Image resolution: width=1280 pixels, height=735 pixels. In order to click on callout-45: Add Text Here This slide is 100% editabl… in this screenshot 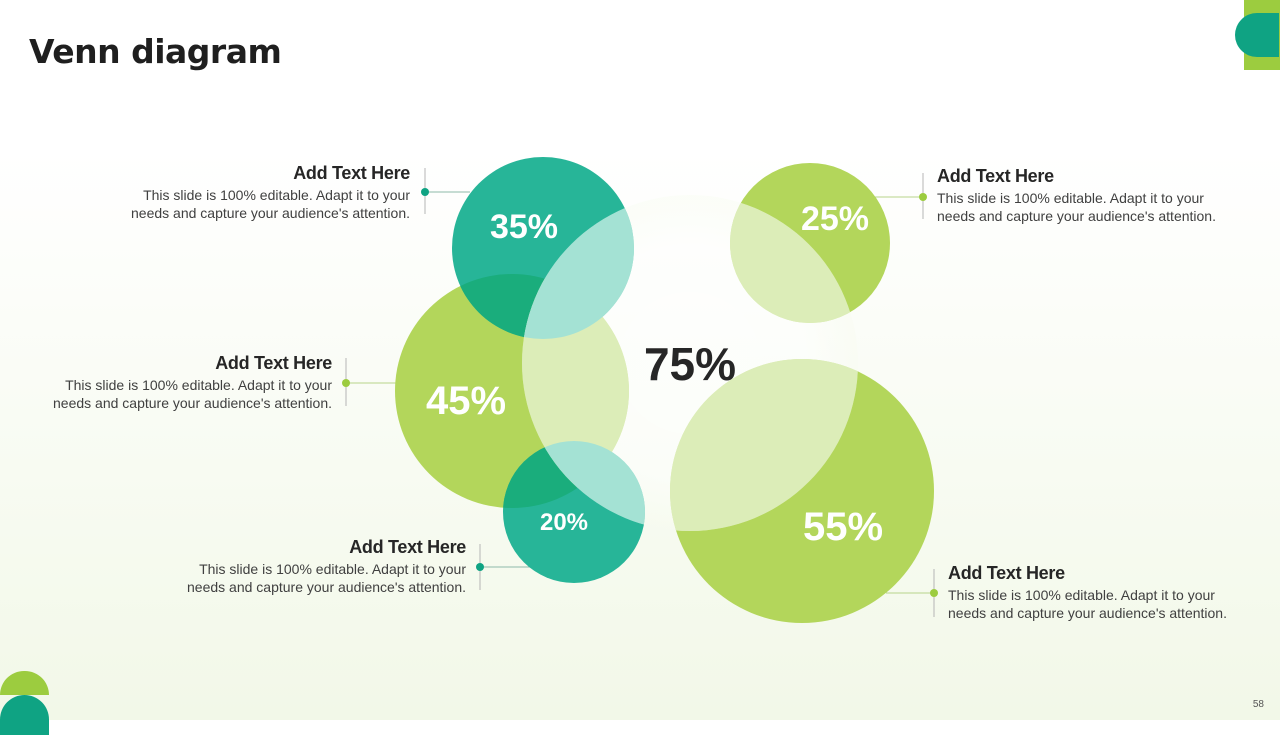, I will do `click(171, 382)`.